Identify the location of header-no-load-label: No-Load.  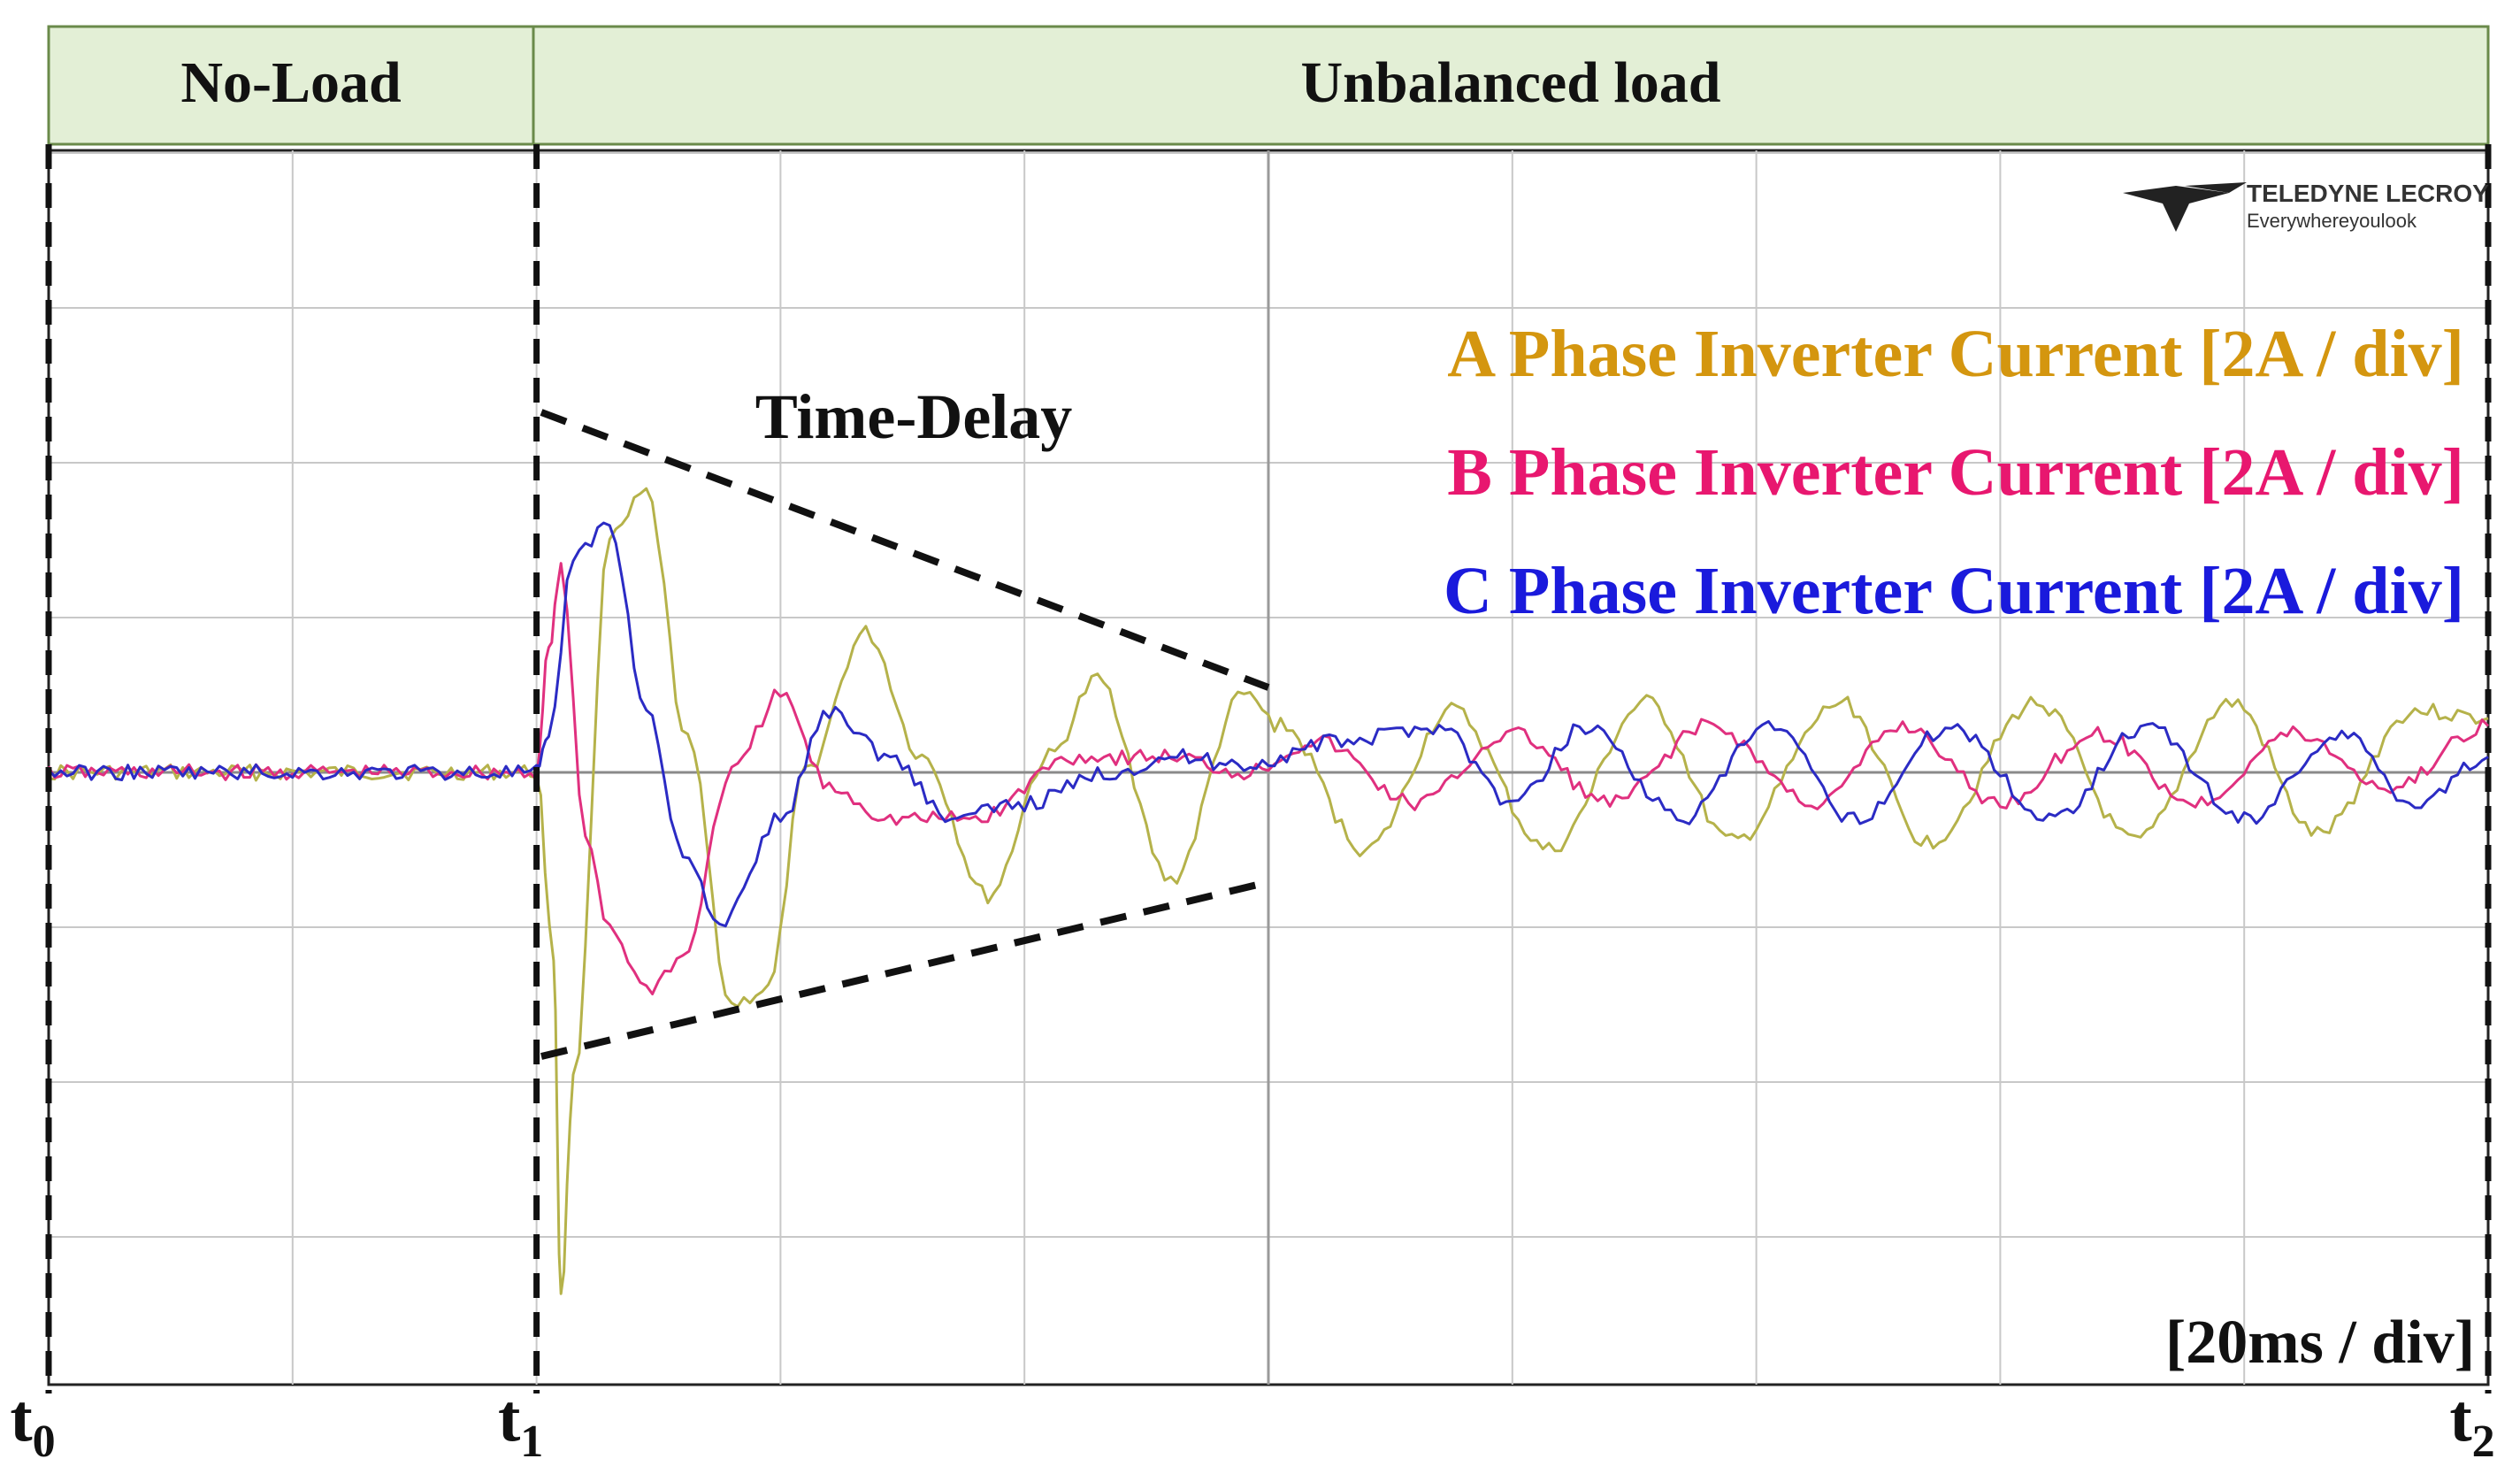
(290, 83).